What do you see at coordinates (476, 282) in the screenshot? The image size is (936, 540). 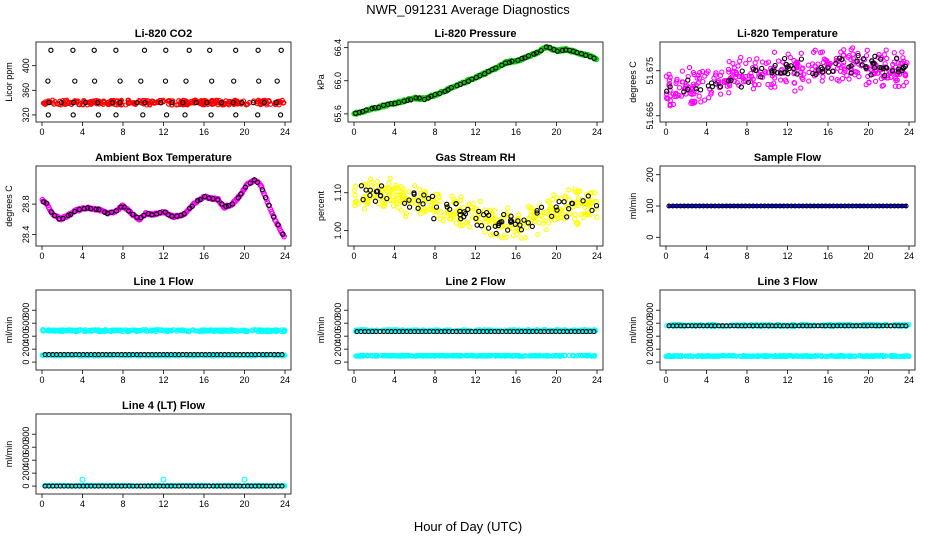 I see `panel-title: Line 2 Flow` at bounding box center [476, 282].